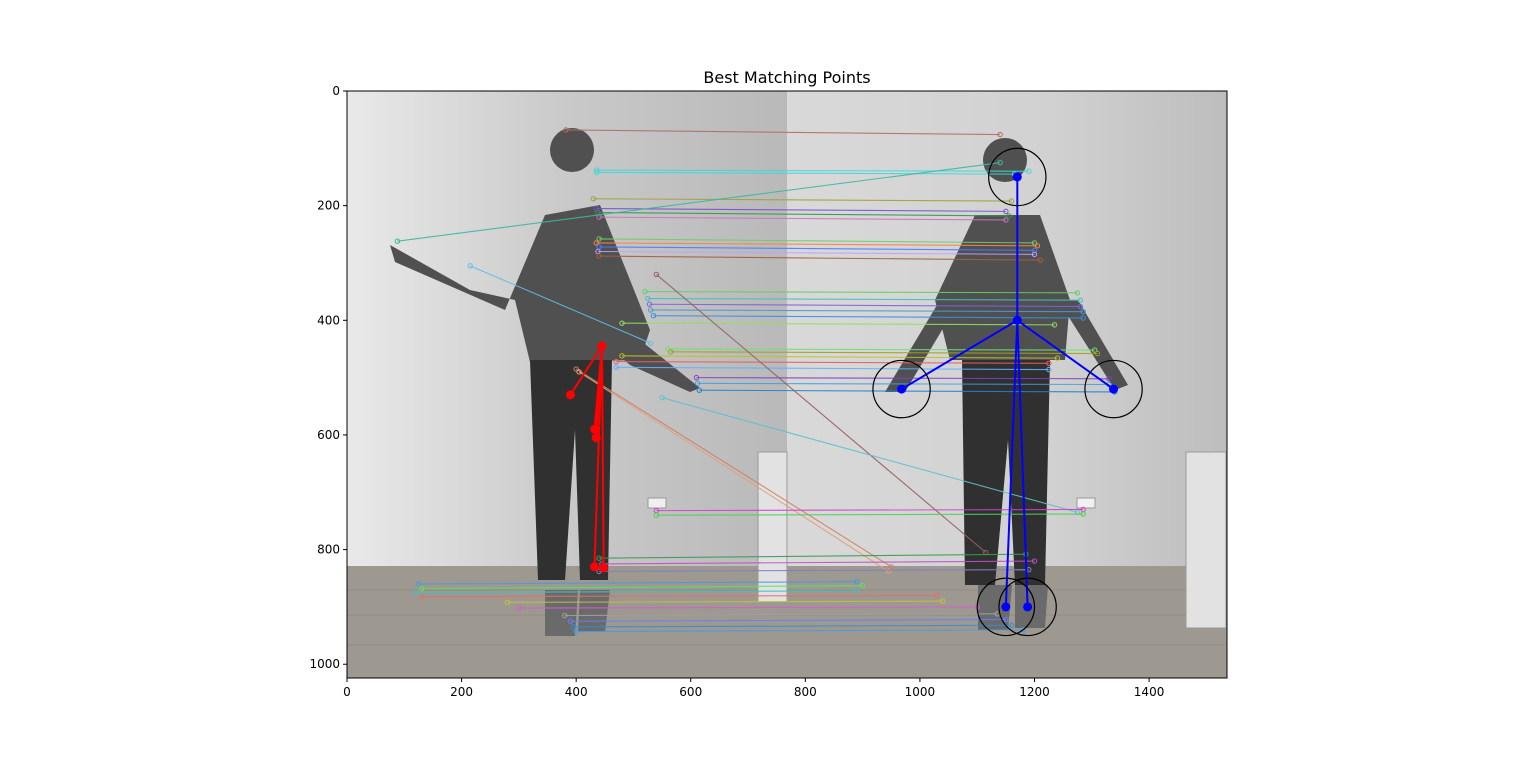 This screenshot has width=1536, height=762. I want to click on y-tick-label: 200, so click(328, 206).